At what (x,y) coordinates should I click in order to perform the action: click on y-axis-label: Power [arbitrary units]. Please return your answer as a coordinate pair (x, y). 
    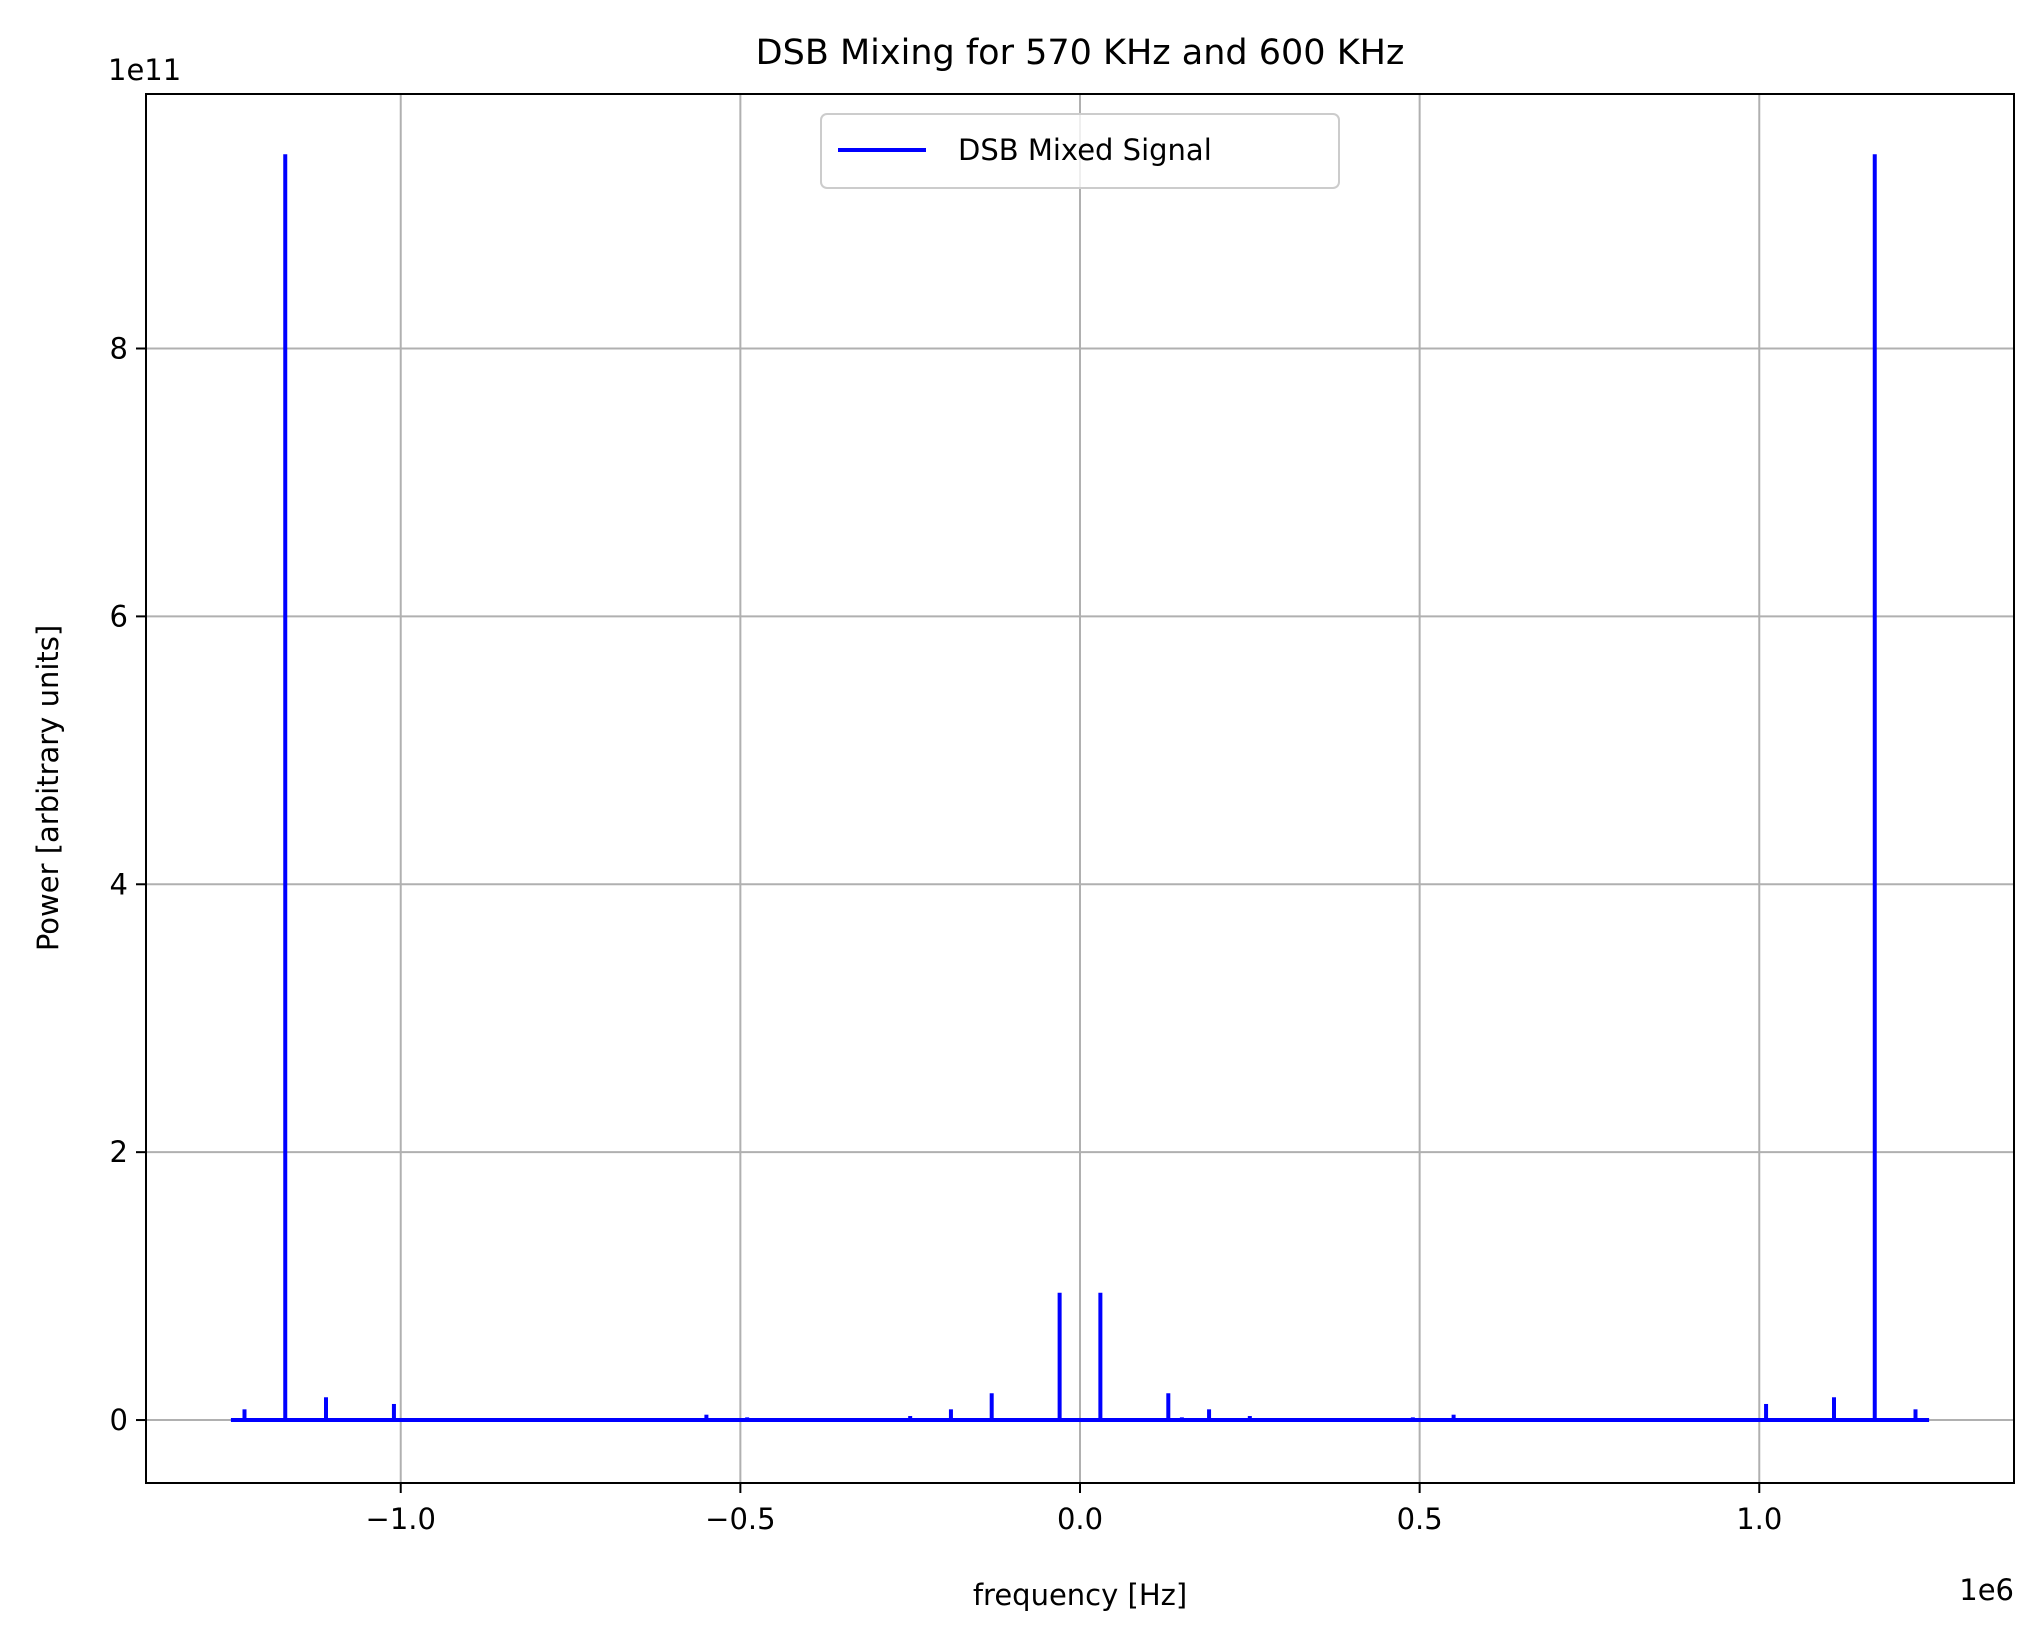
    Looking at the image, I should click on (48, 788).